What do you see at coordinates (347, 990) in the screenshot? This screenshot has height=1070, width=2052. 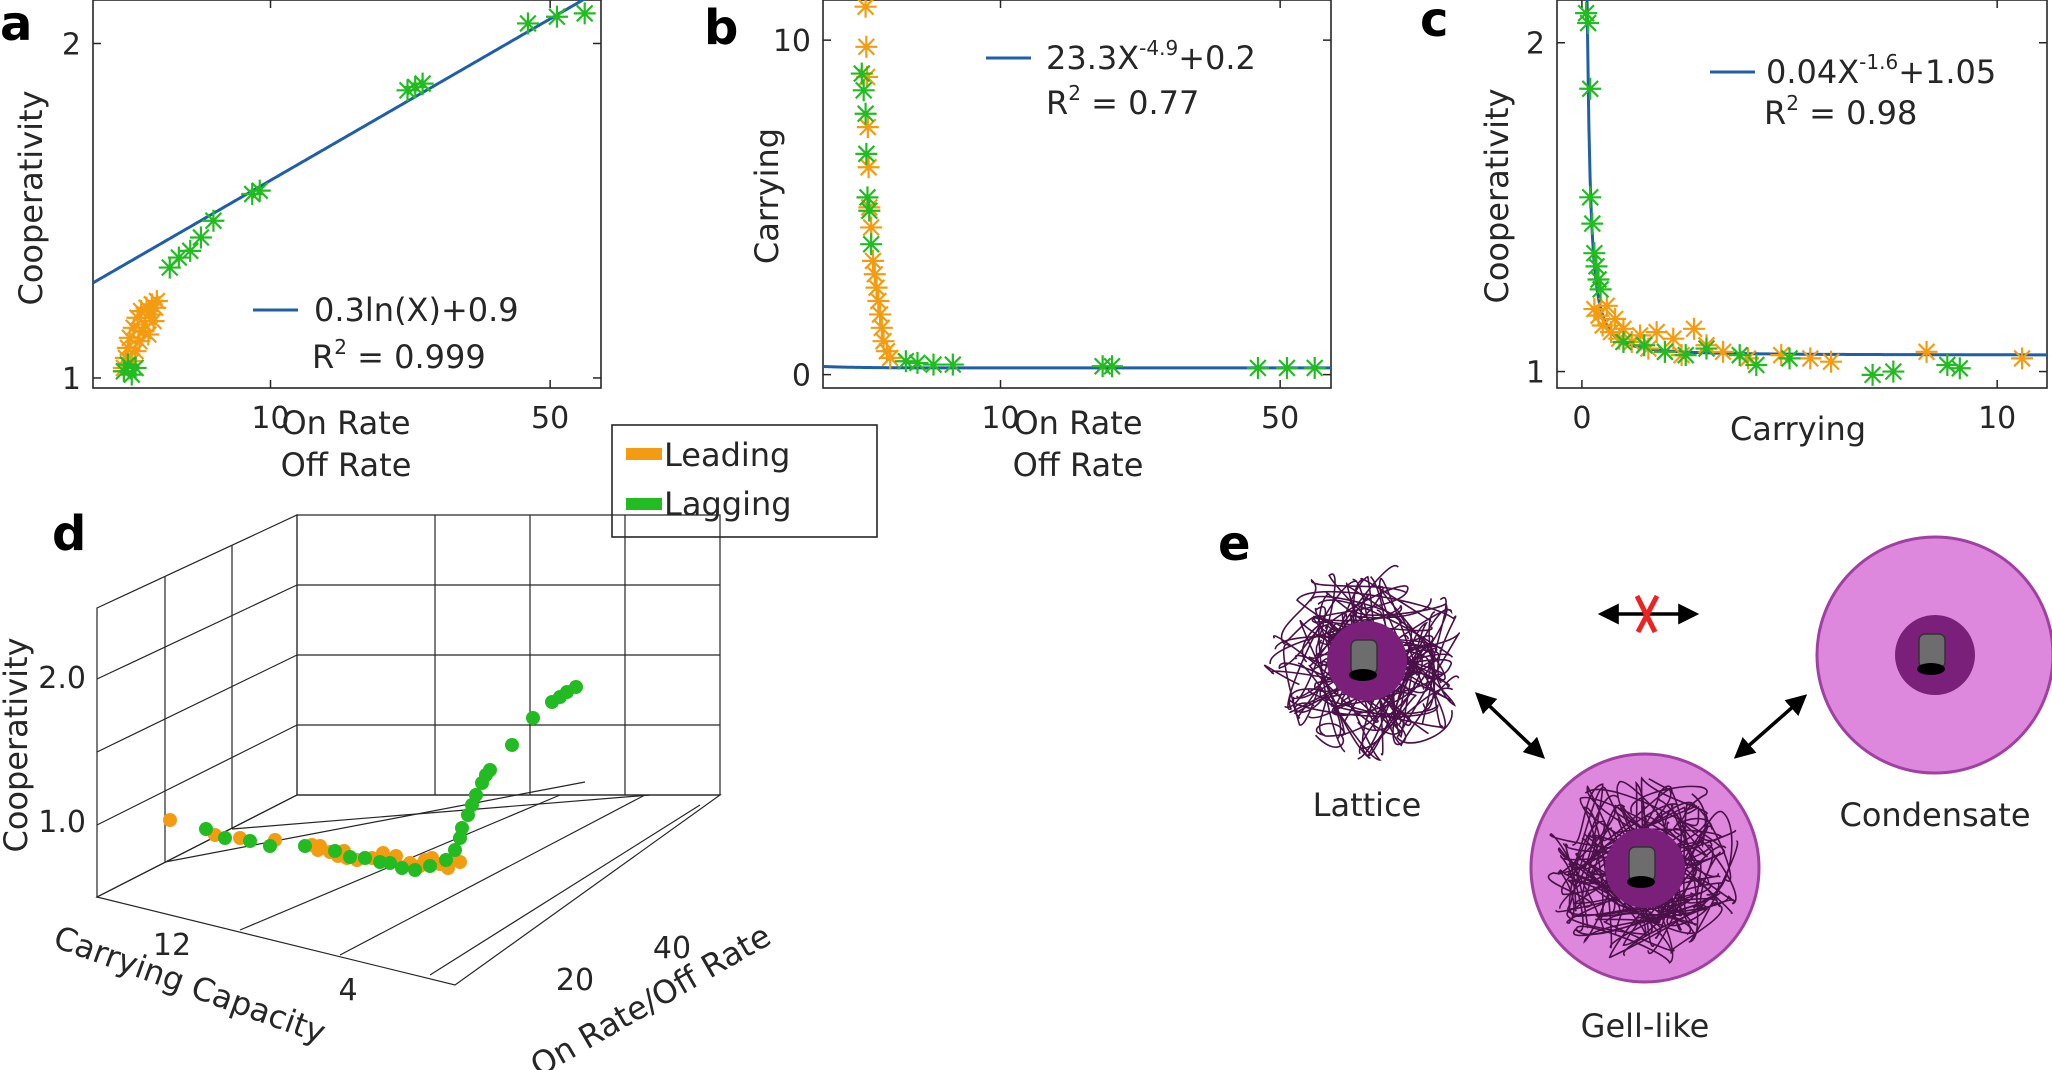 I see `chart-d-xtick-4: 4` at bounding box center [347, 990].